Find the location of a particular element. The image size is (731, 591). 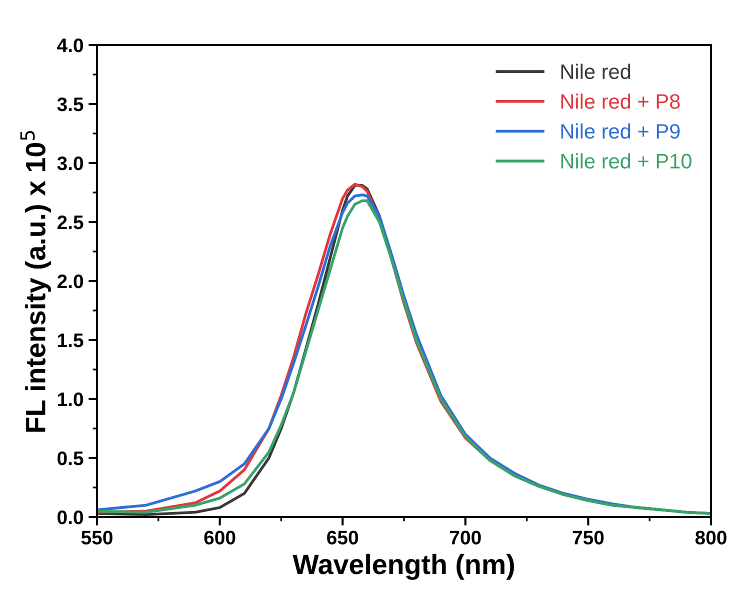

x-tick-label: 650 is located at coordinates (342, 537).